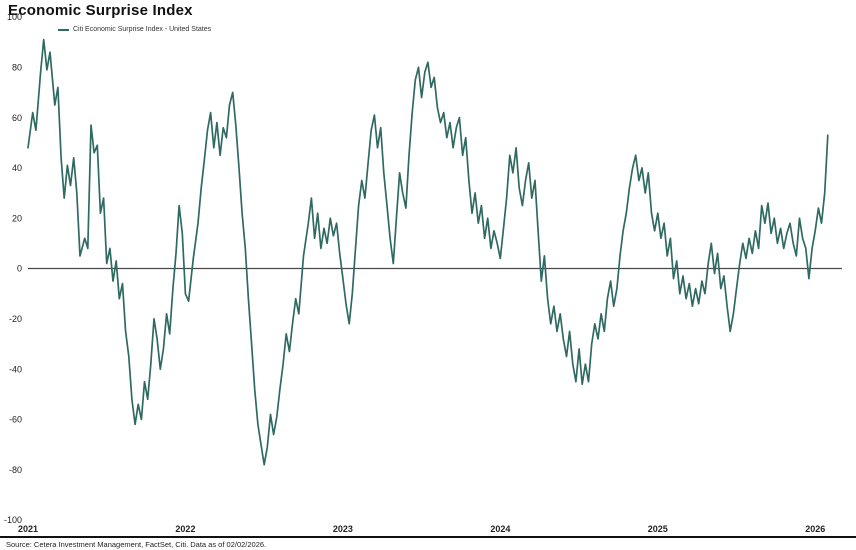 The height and width of the screenshot is (550, 856). Describe the element at coordinates (500, 529) in the screenshot. I see `x-tick-label: 2024` at that location.